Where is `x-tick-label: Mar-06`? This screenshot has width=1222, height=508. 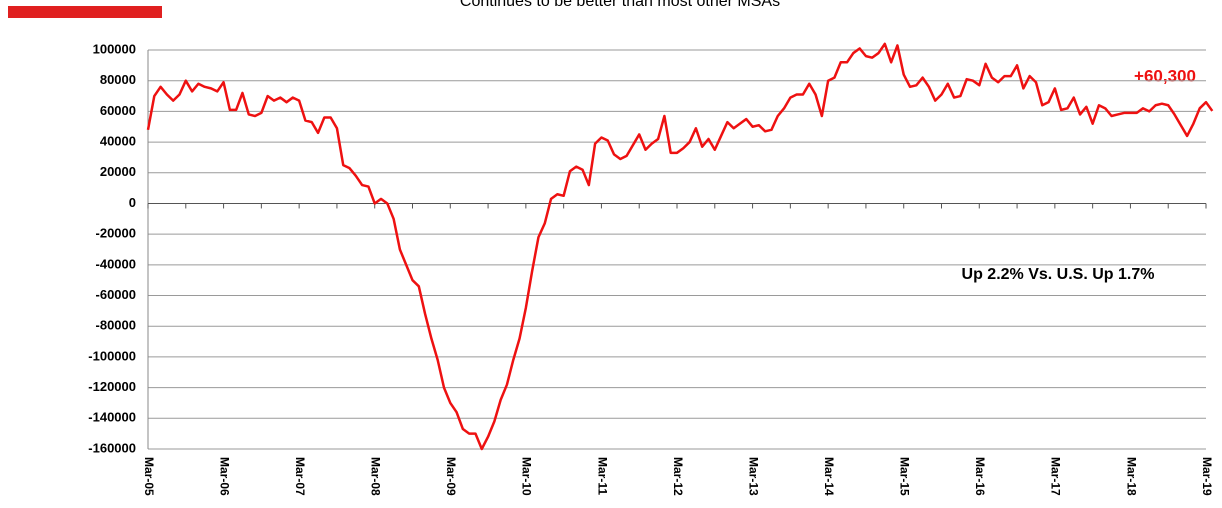 x-tick-label: Mar-06 is located at coordinates (224, 476).